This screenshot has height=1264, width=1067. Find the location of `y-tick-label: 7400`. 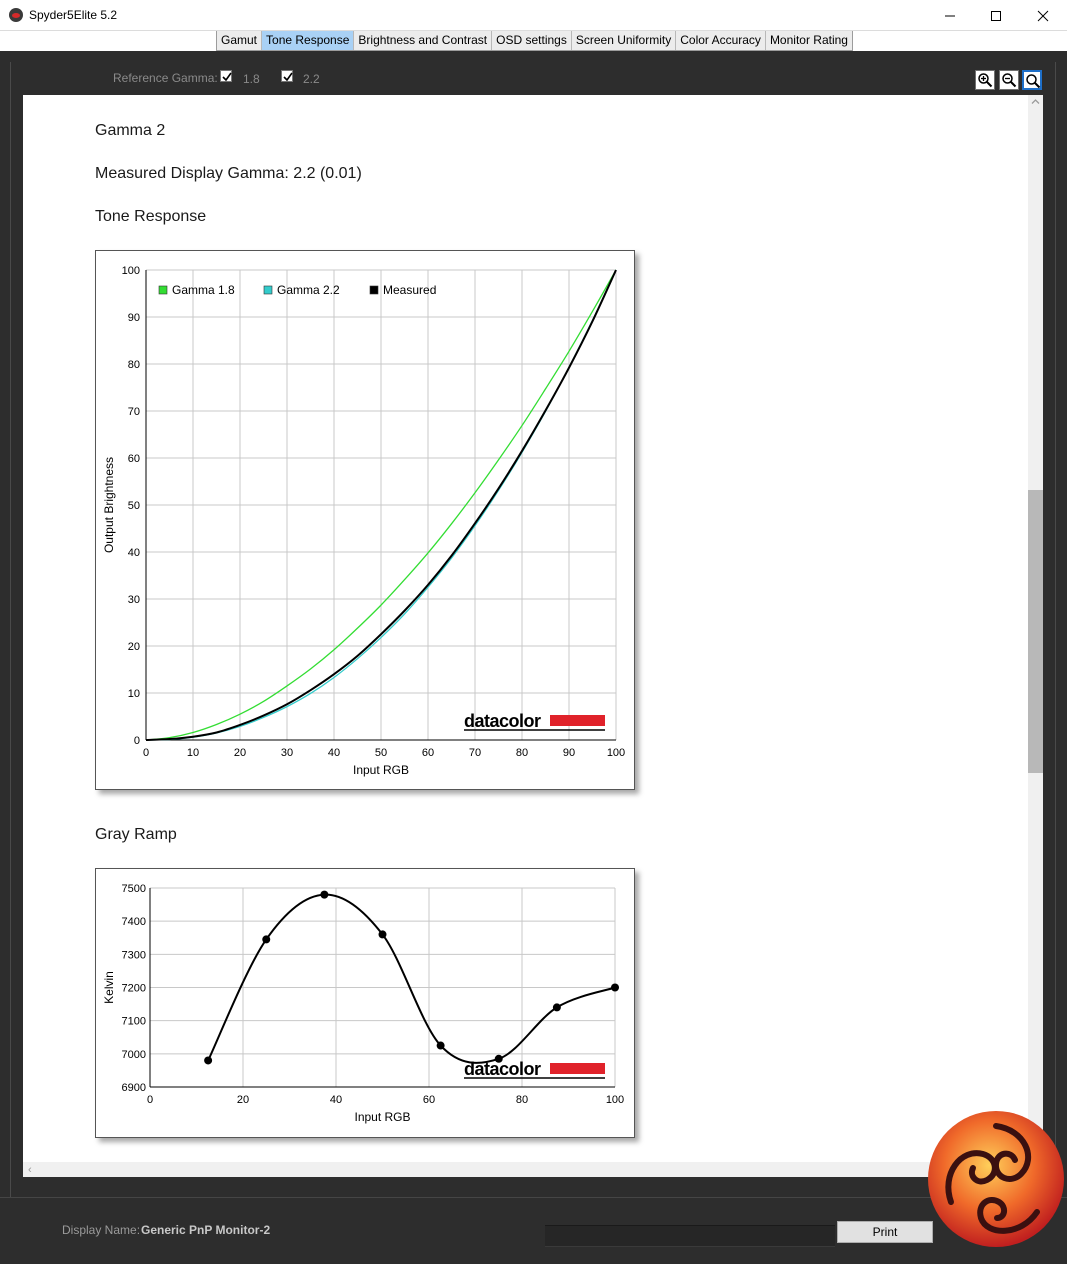

y-tick-label: 7400 is located at coordinates (134, 922).